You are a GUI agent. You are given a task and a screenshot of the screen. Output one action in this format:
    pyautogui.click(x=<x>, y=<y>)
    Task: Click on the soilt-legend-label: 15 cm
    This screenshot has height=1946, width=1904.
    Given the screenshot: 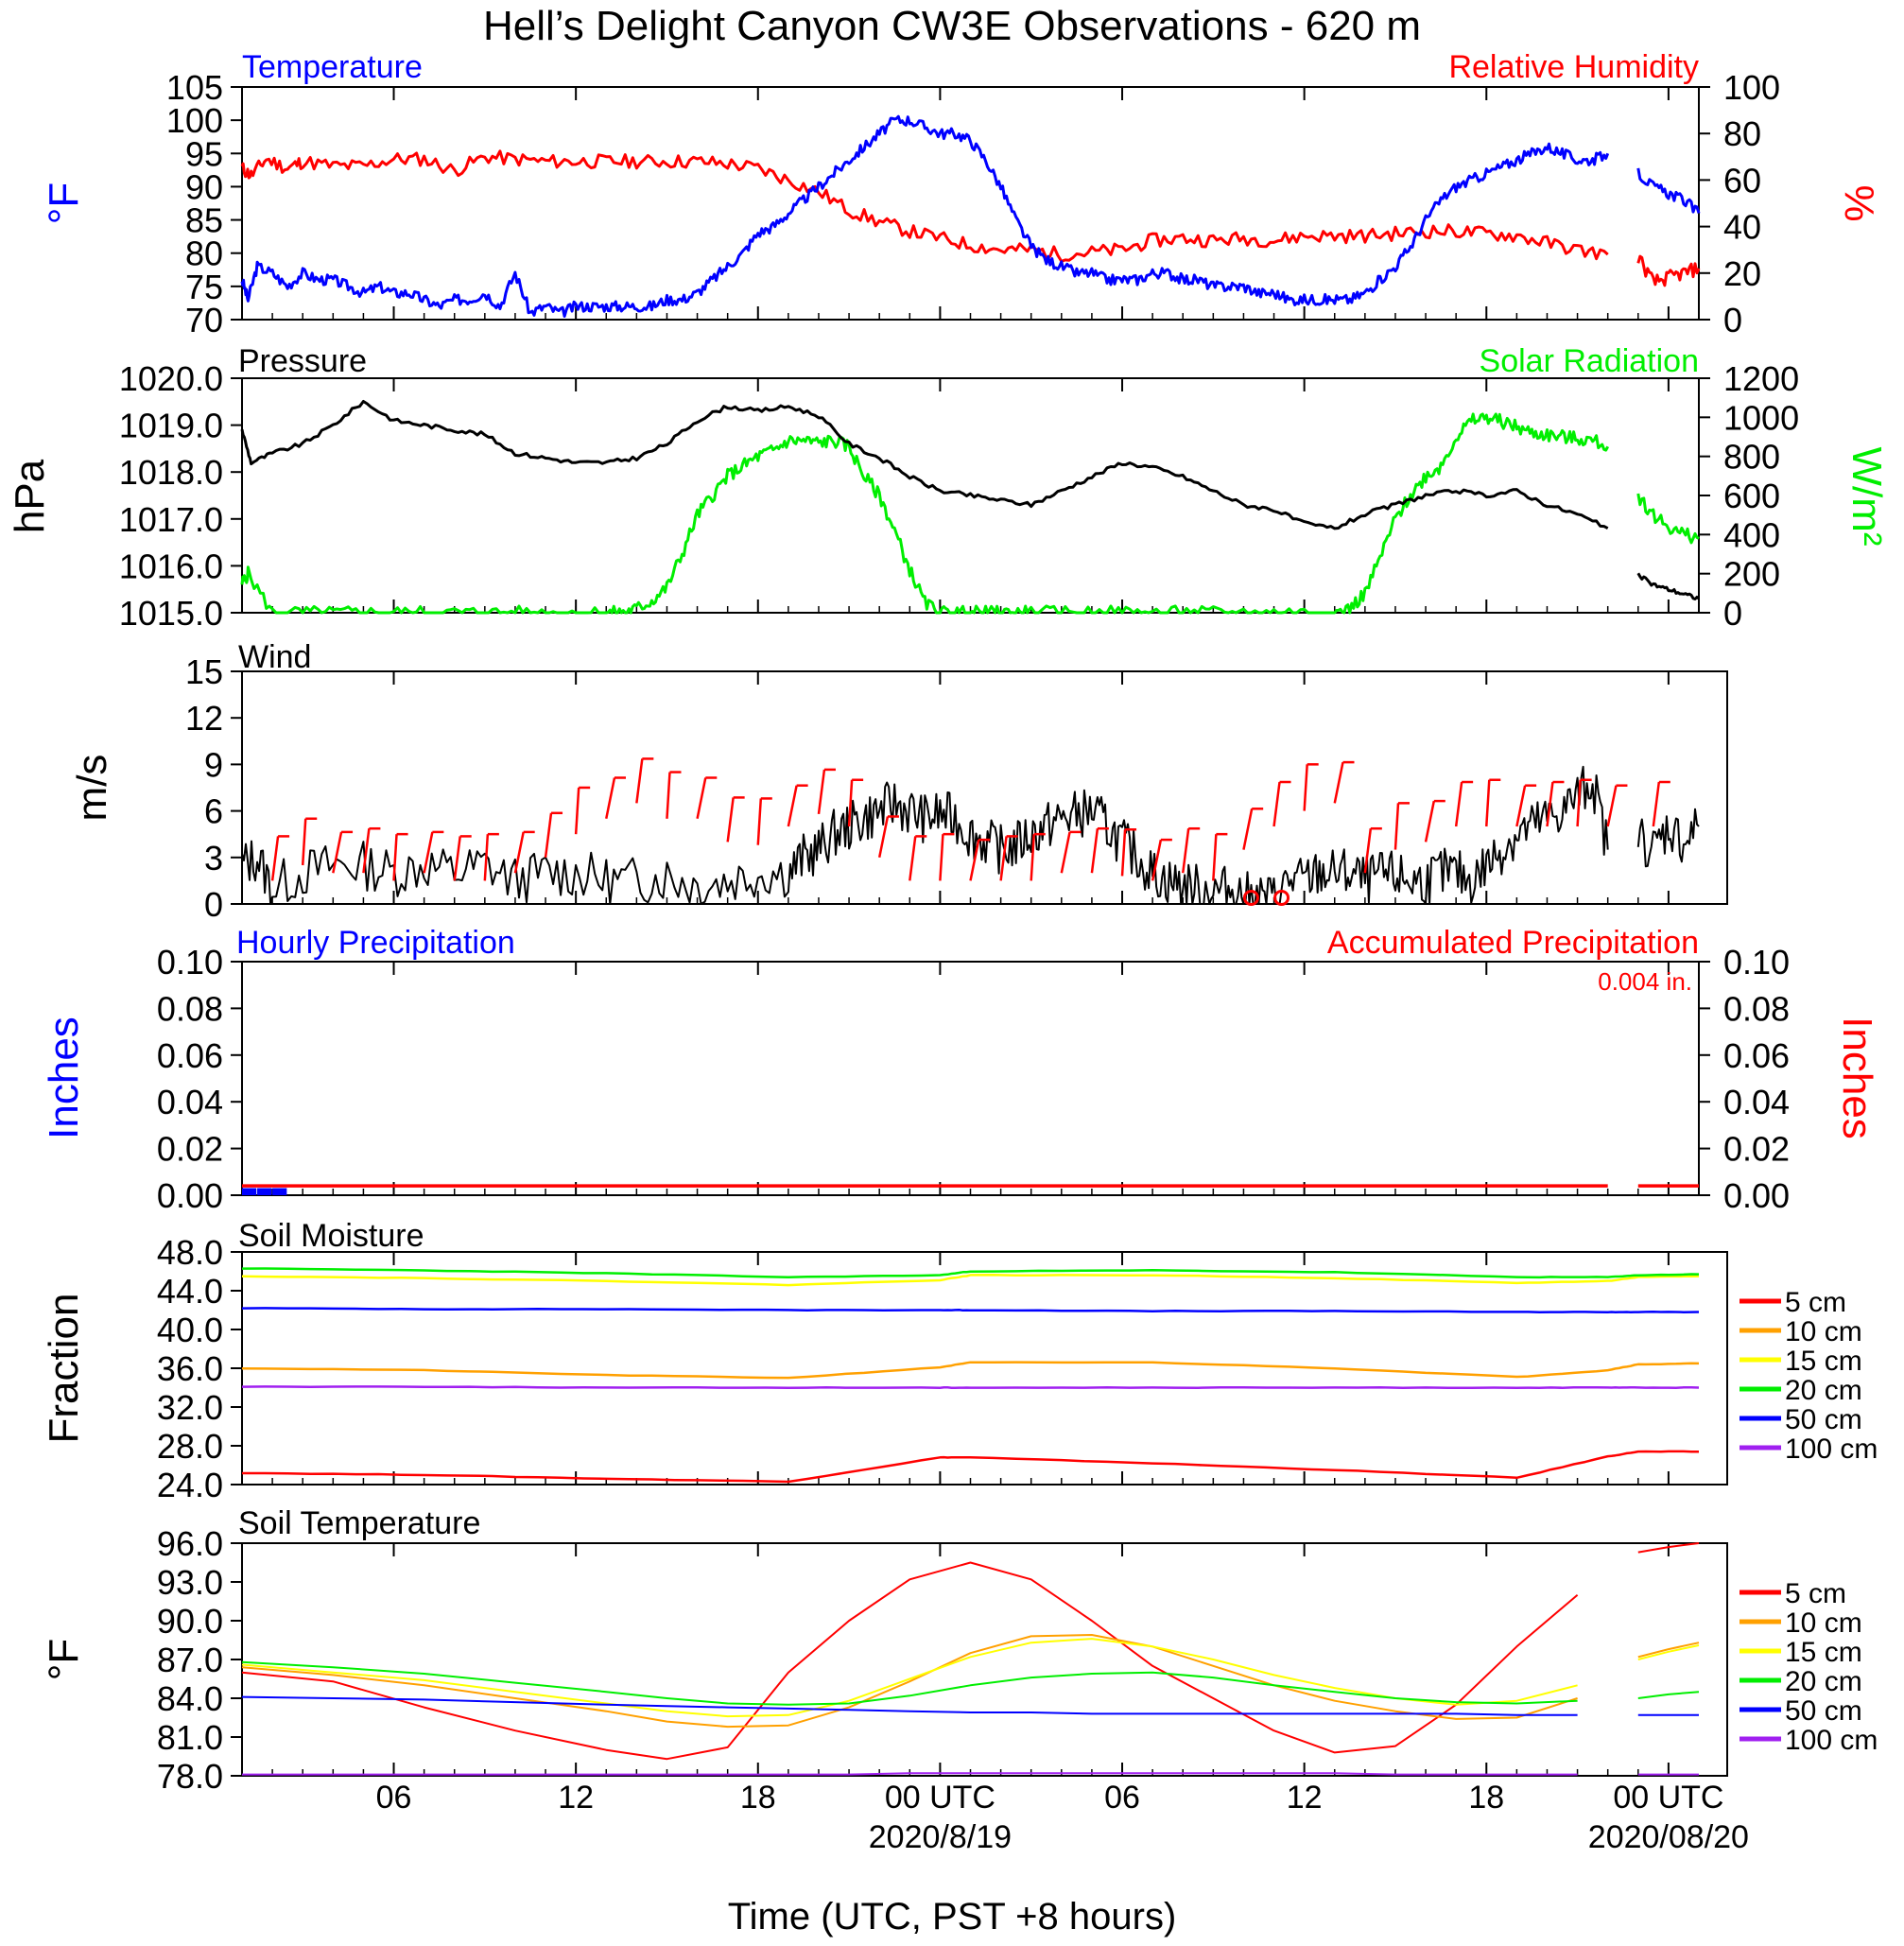 What is the action you would take?
    pyautogui.click(x=1824, y=1653)
    